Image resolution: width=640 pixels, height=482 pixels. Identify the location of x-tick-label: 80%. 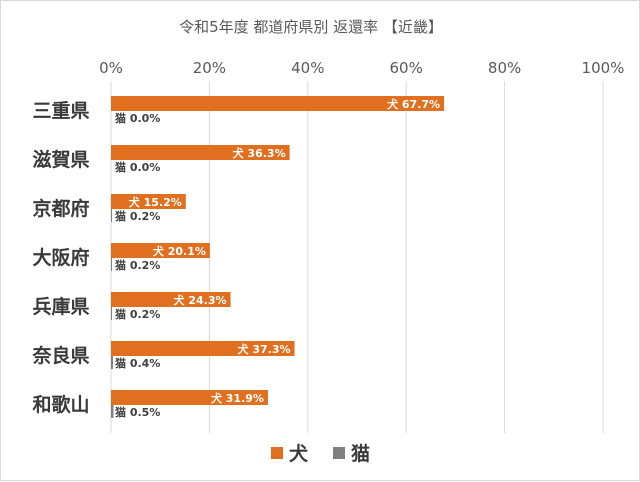
(504, 68).